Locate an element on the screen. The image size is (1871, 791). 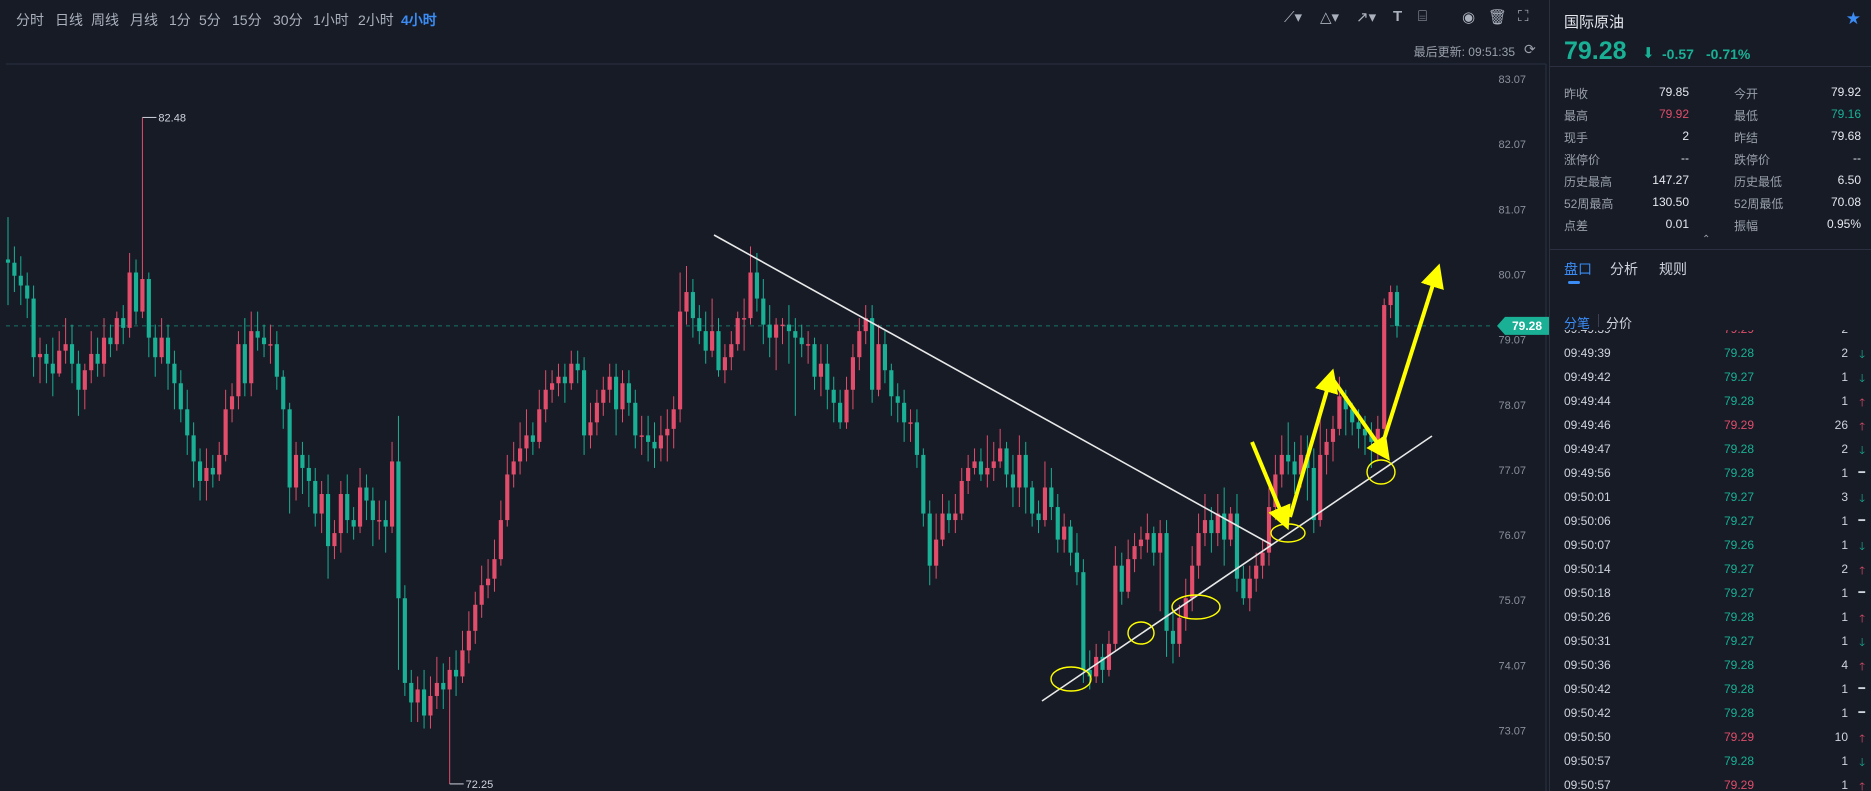
tick-volume: 2 is located at coordinates (1844, 449).